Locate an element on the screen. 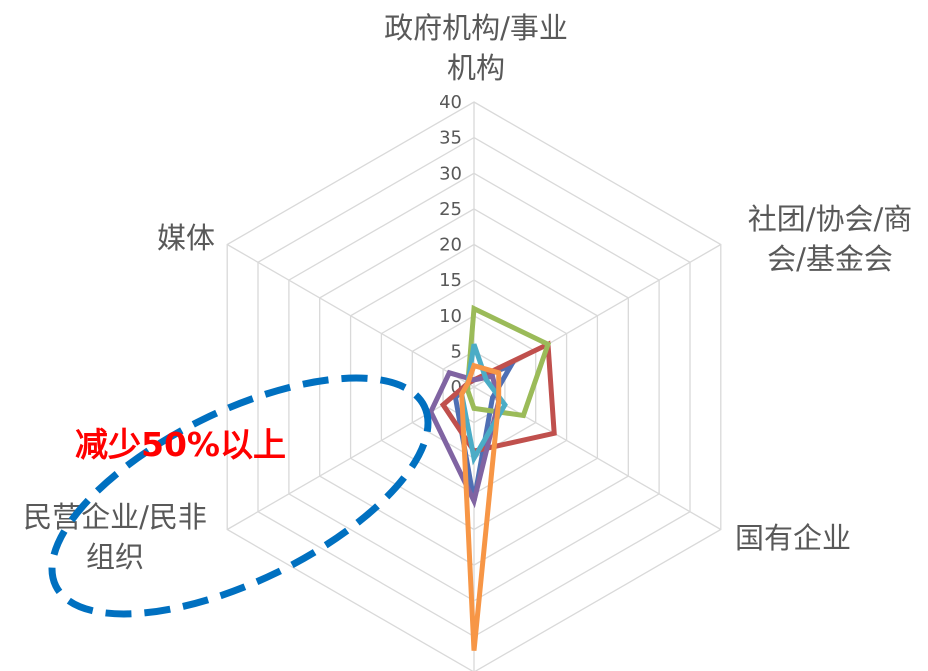 Image resolution: width=928 pixels, height=671 pixels. radial-tick-labels: 0 5 10 15 20 25 30 35 40 is located at coordinates (450, 245).